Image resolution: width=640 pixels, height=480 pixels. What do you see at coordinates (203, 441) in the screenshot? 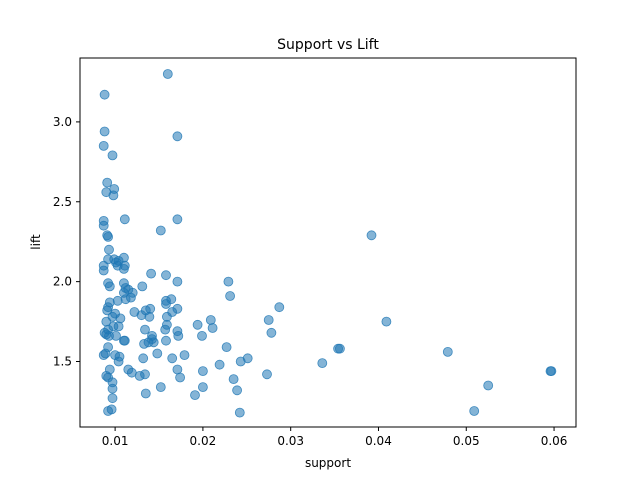
I see `x-tick-label-1: 0.02` at bounding box center [203, 441].